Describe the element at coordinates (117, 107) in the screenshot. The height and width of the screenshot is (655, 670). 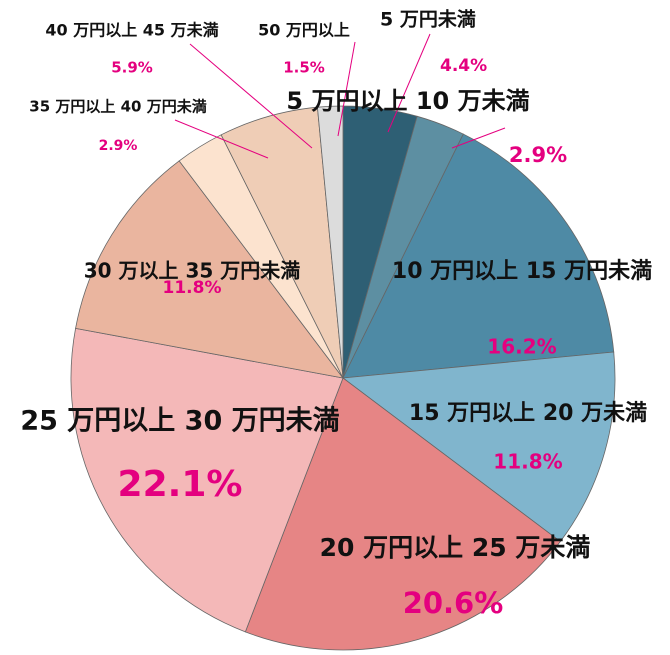
I see `slice-label: 35 万円以上 40 万円未満` at that location.